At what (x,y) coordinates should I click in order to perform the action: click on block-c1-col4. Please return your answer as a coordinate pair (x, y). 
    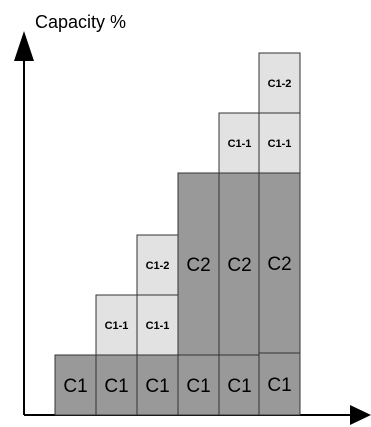
    Looking at the image, I should click on (198, 385).